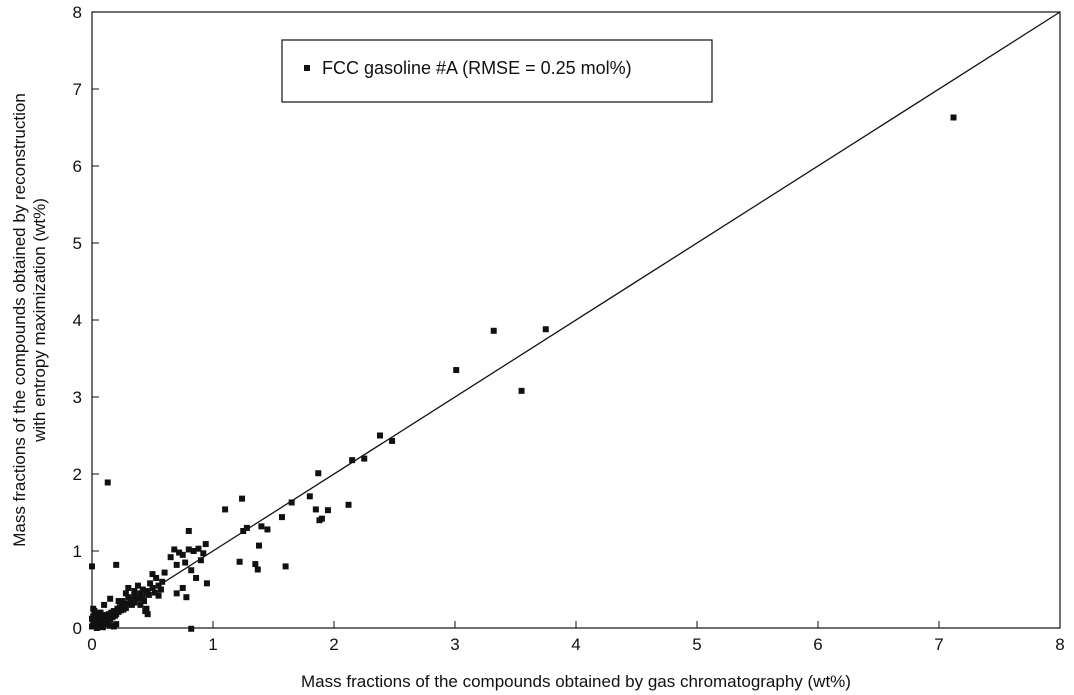 Image resolution: width=1074 pixels, height=695 pixels. Describe the element at coordinates (77, 551) in the screenshot. I see `y-tick-label: 1` at that location.